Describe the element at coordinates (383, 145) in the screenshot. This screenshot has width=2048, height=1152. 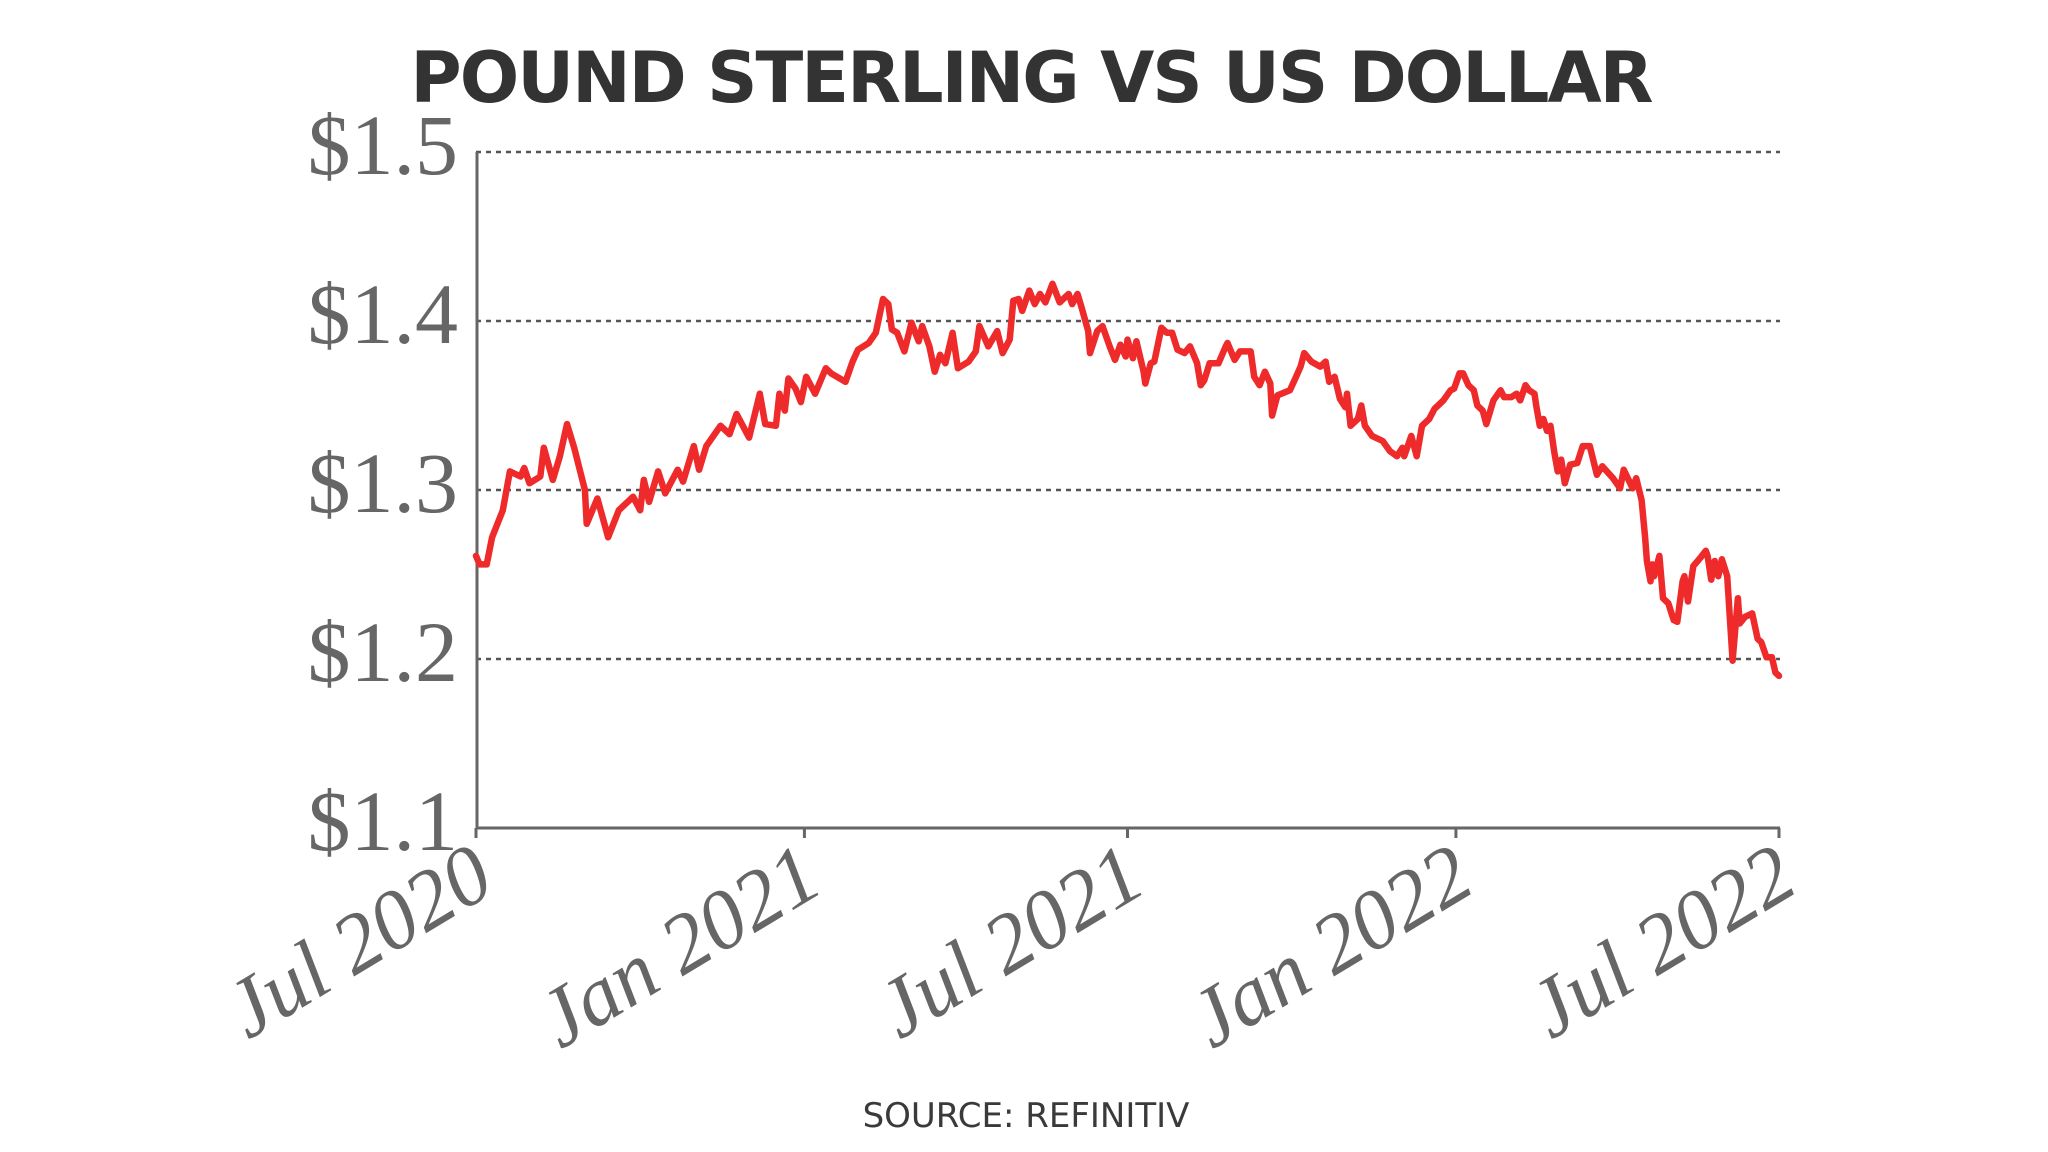
I see `y-tick-label: $1.5` at that location.